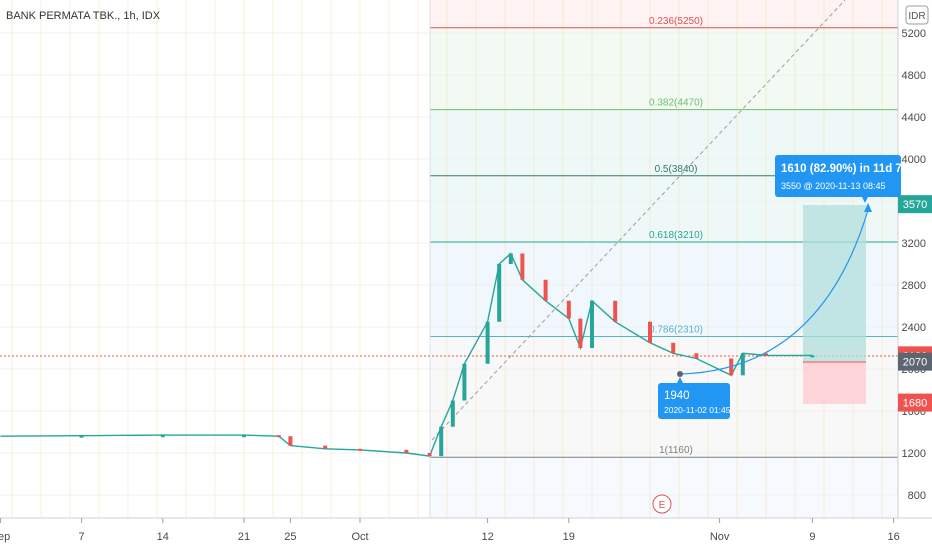 The height and width of the screenshot is (550, 932). Describe the element at coordinates (845, 169) in the screenshot. I see `target-callout-line1: 1610 (82.90%) in 11d 7h` at that location.